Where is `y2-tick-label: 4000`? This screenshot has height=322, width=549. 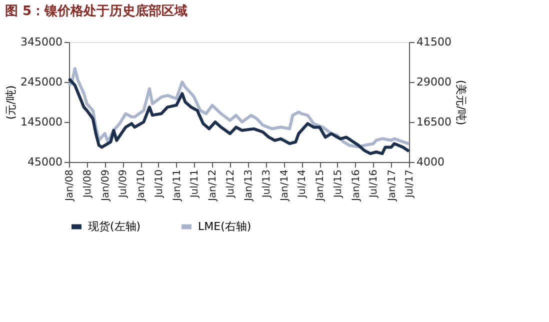 y2-tick-label: 4000 is located at coordinates (430, 162).